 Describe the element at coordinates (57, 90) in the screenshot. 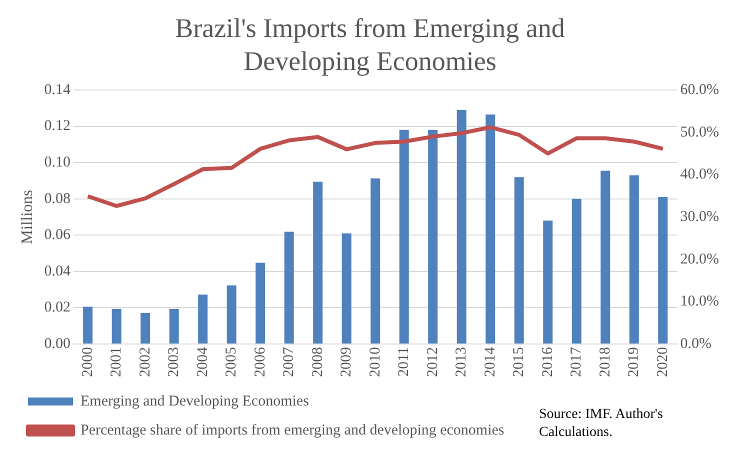

I see `y-tick-label: 0.14` at that location.